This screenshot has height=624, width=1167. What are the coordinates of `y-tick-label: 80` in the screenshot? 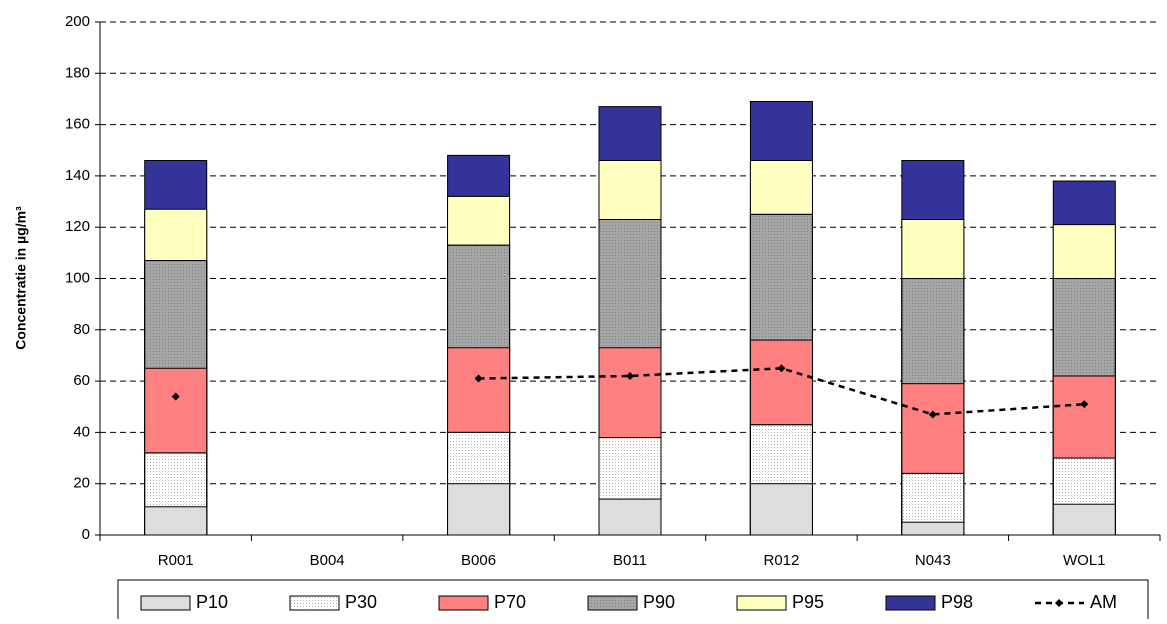 It's located at (81, 329).